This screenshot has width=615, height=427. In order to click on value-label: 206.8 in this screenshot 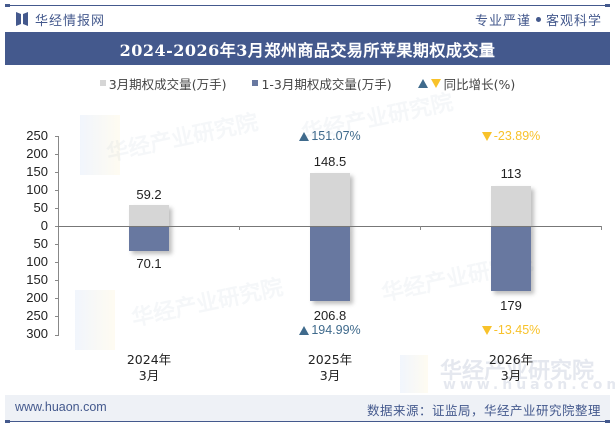, I will do `click(330, 315)`.